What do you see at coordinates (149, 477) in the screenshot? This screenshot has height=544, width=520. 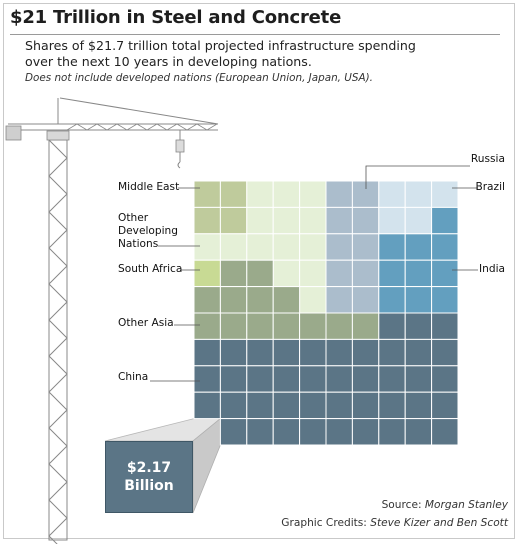 I see `unit-callout: $2.17 Billion` at bounding box center [149, 477].